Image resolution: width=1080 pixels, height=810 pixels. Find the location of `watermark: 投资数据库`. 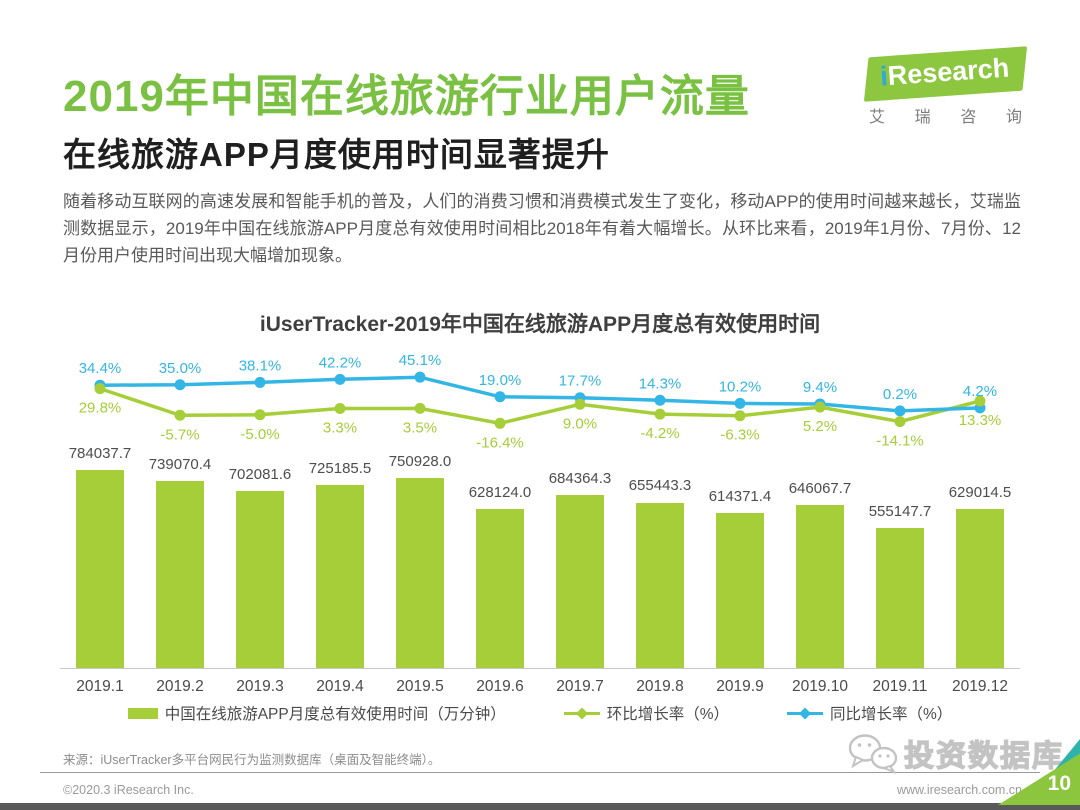

watermark: 投资数据库 is located at coordinates (955, 753).